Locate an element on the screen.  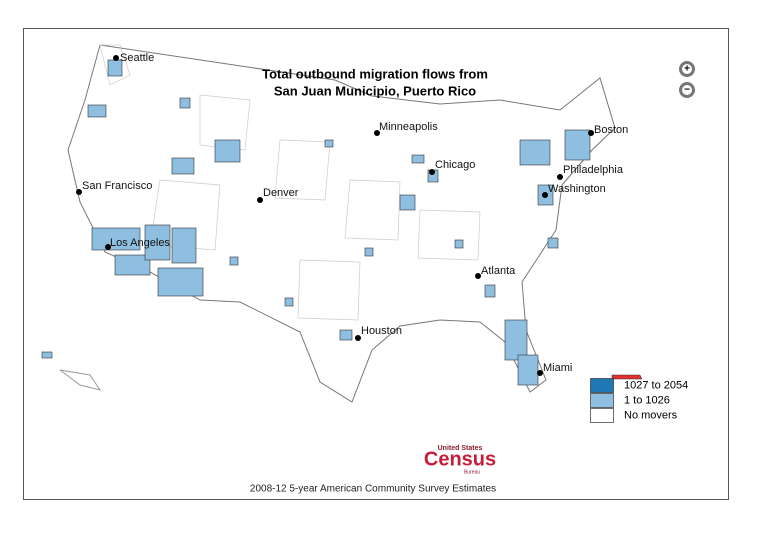
city-label: Philadelphia is located at coordinates (593, 170).